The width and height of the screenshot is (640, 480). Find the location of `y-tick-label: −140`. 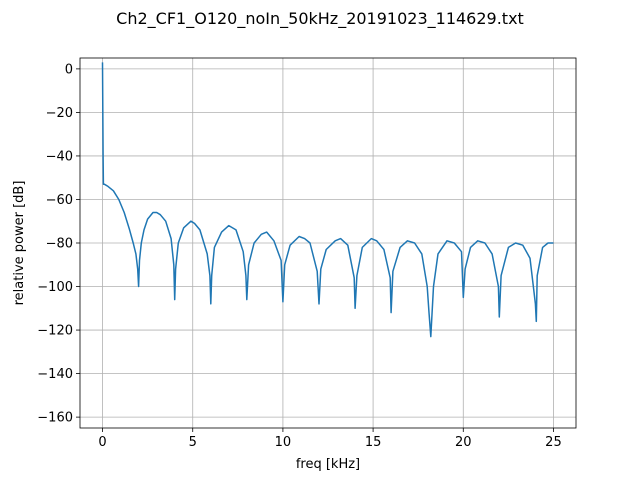

y-tick-label: −140 is located at coordinates (55, 374).